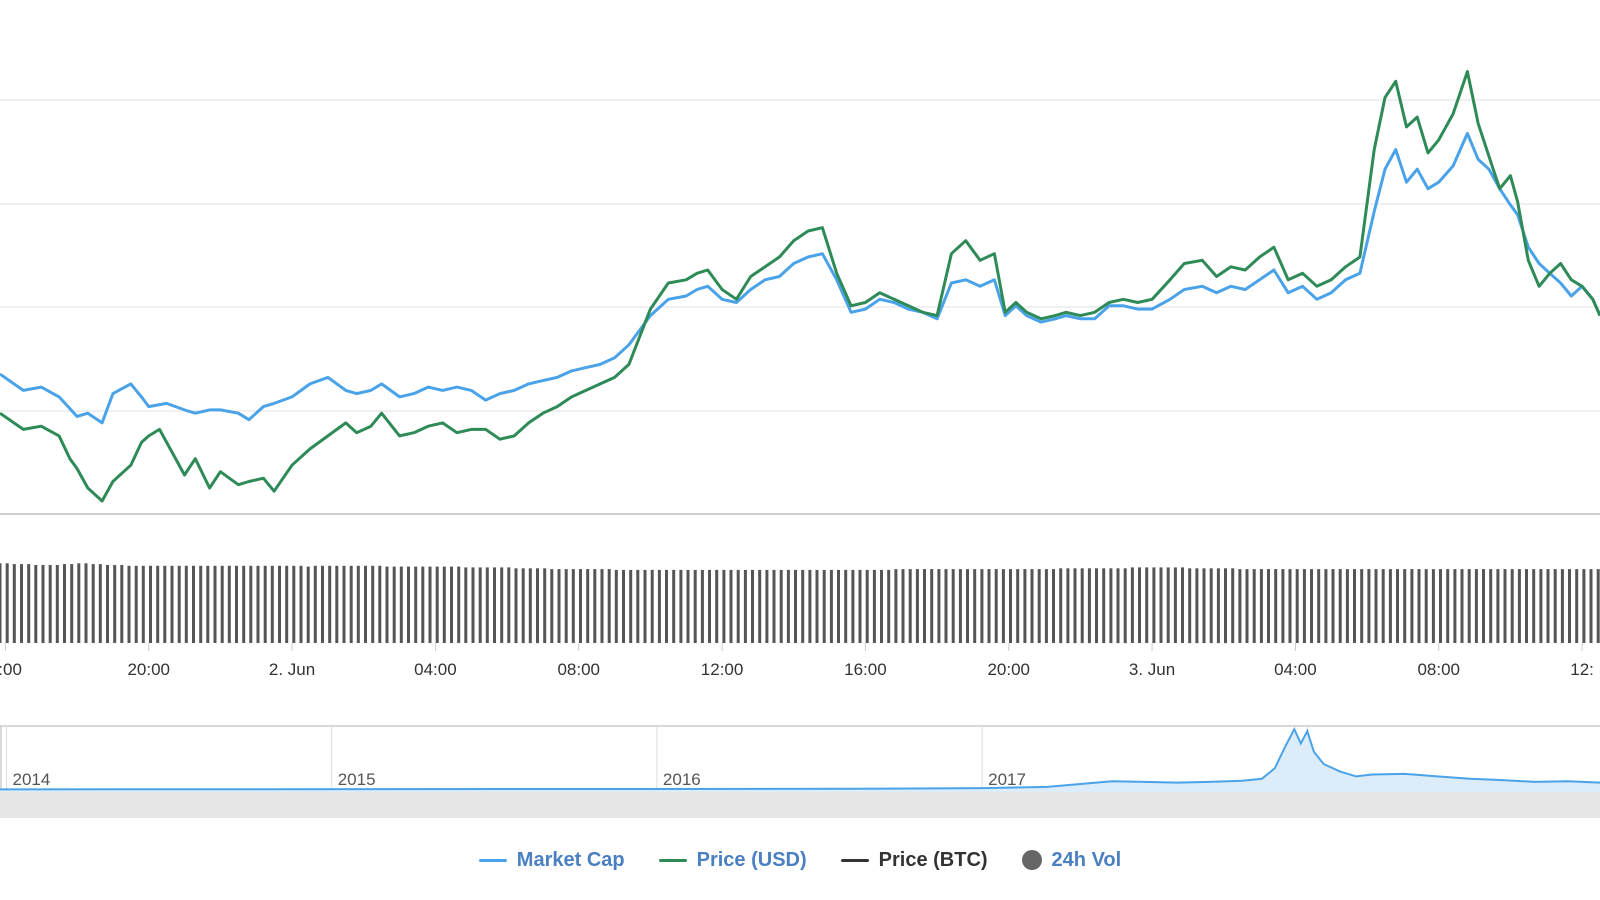 This screenshot has width=1600, height=900. Describe the element at coordinates (672, 860) in the screenshot. I see `legend-line-icon` at that location.